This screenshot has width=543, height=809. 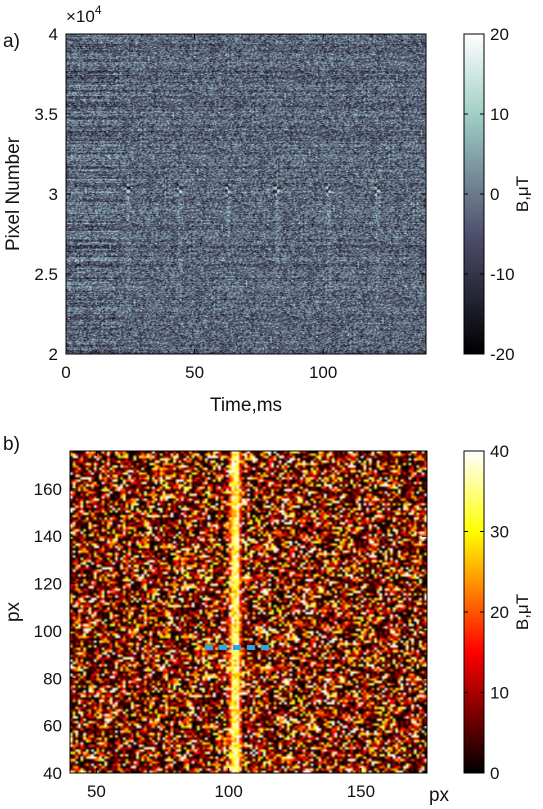 I want to click on panel-a-y-multiplier-base: ×10, so click(x=80, y=16).